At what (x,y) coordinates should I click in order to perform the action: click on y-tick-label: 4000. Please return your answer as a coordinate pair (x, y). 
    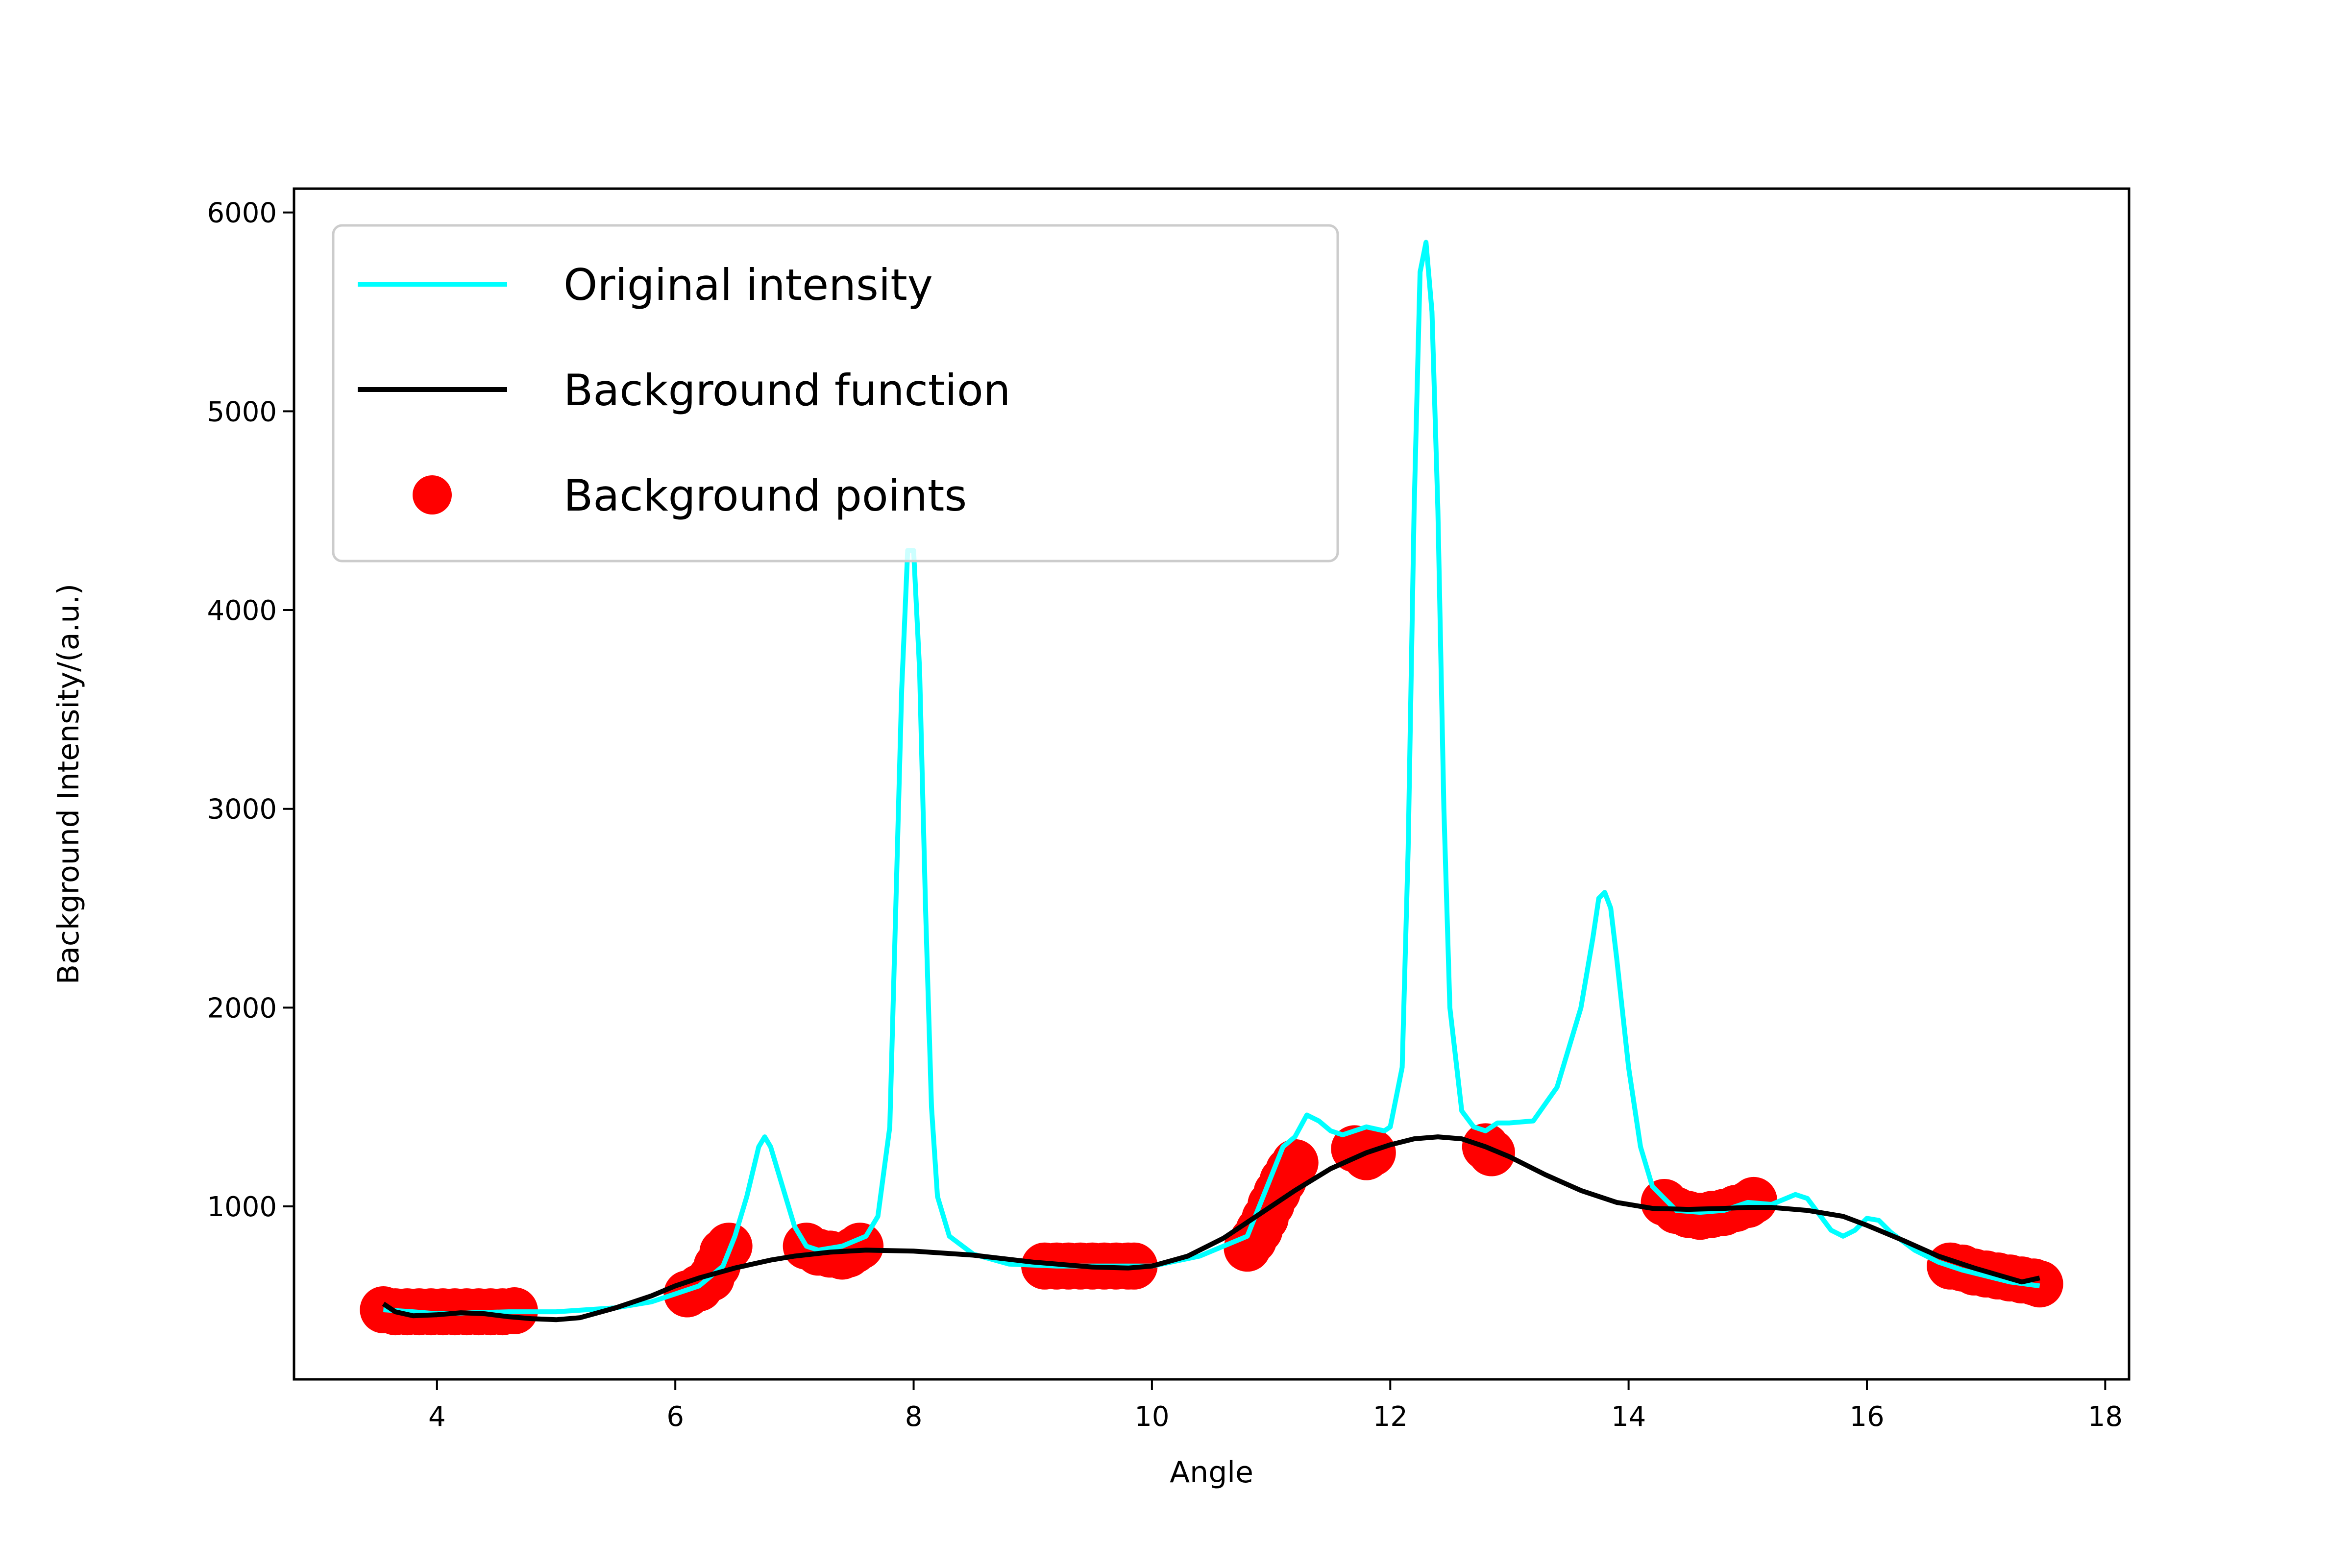
    Looking at the image, I should click on (242, 611).